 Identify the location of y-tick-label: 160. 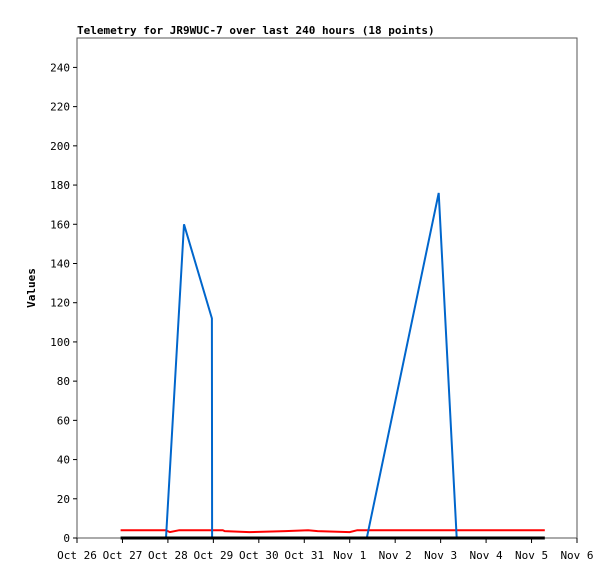
(60, 224).